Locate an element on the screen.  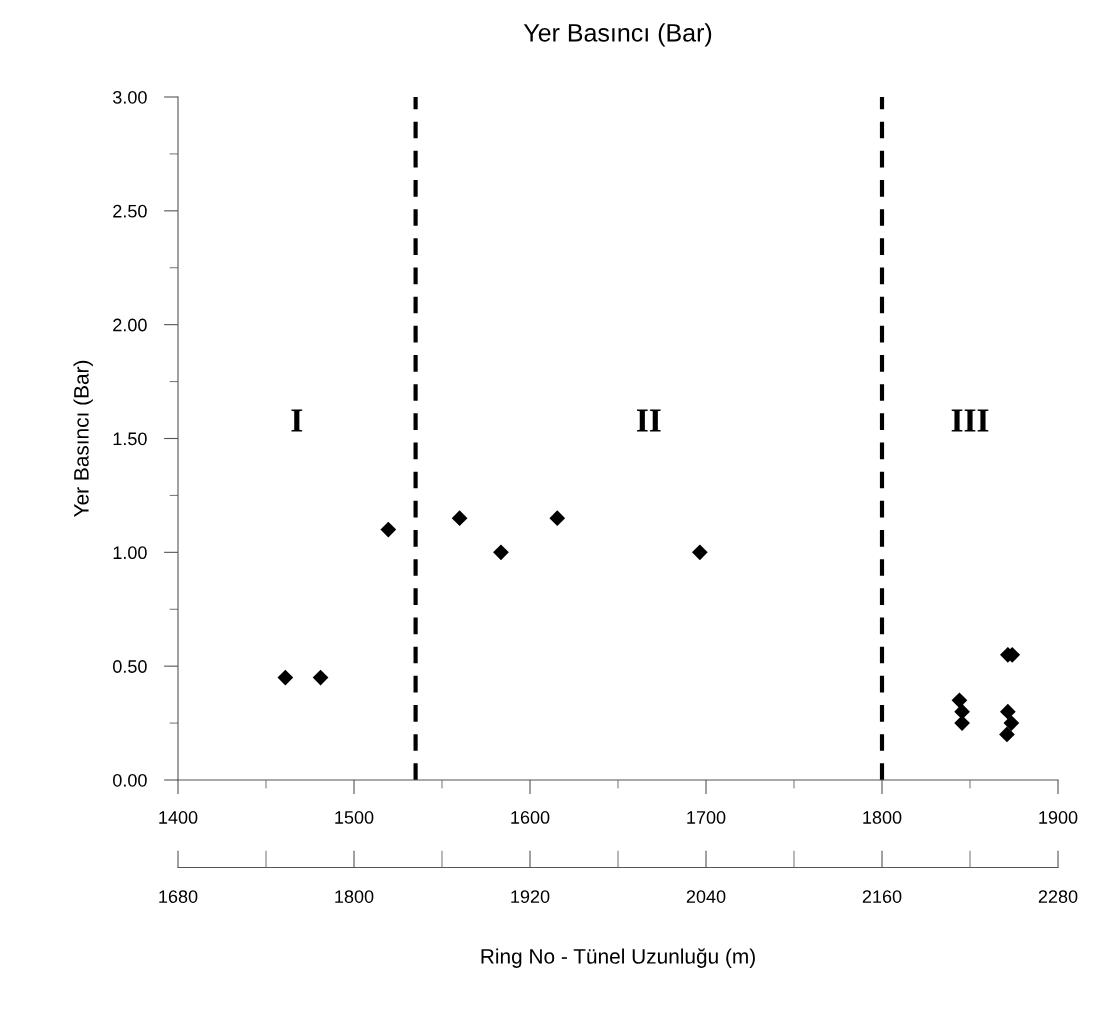
x2-tick-label: 2160 is located at coordinates (882, 896).